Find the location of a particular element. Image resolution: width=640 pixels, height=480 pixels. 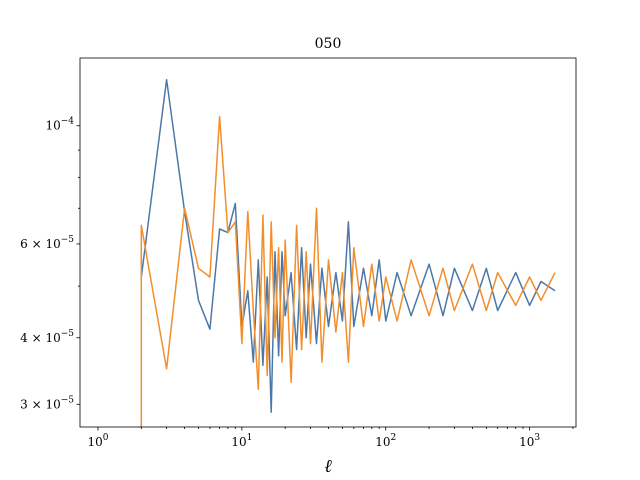

x-tick-label: 10¹ is located at coordinates (241, 441).